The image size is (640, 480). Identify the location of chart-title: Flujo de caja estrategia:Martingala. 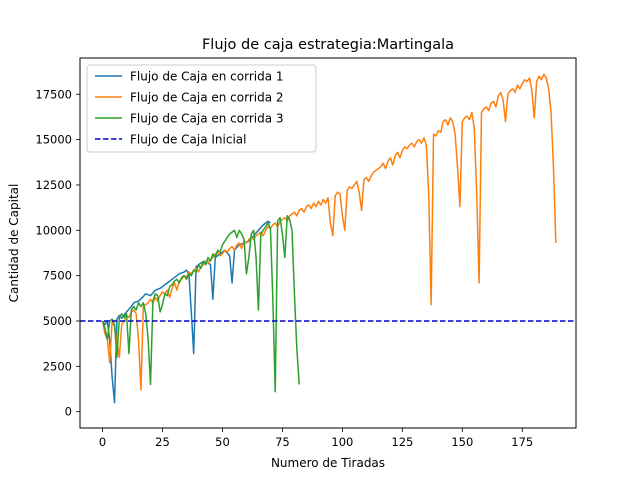
(328, 45).